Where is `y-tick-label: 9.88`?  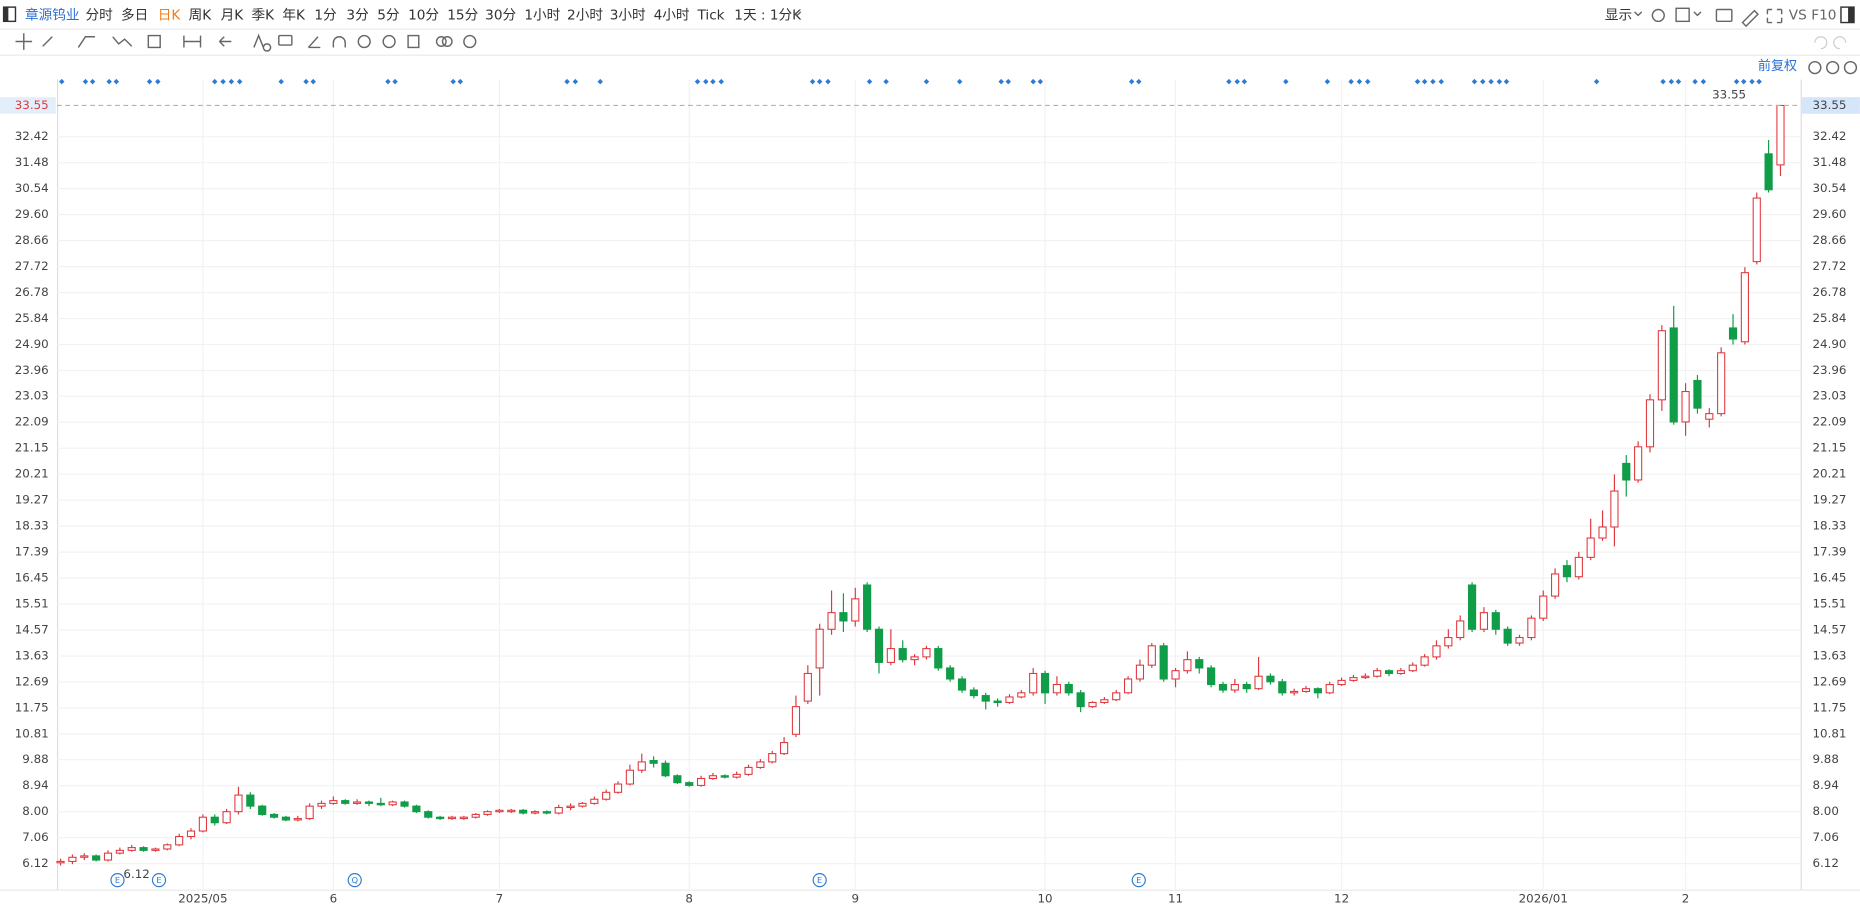
y-tick-label: 9.88 is located at coordinates (35, 759).